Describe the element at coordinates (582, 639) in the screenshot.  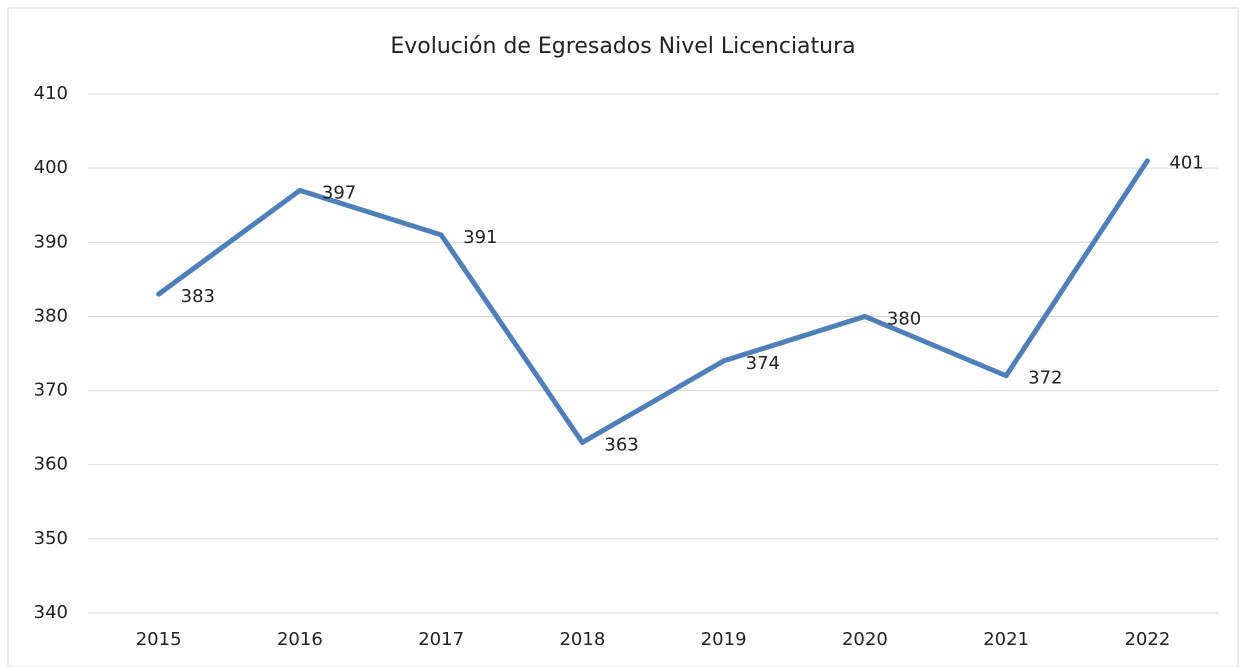
I see `x-tick-label: 2018` at that location.